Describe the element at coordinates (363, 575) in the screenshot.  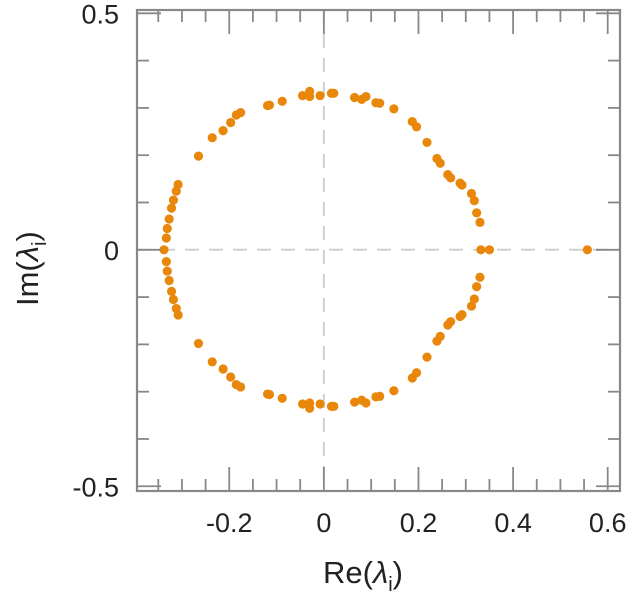
I see `x-axis-label: Re(λi)` at that location.